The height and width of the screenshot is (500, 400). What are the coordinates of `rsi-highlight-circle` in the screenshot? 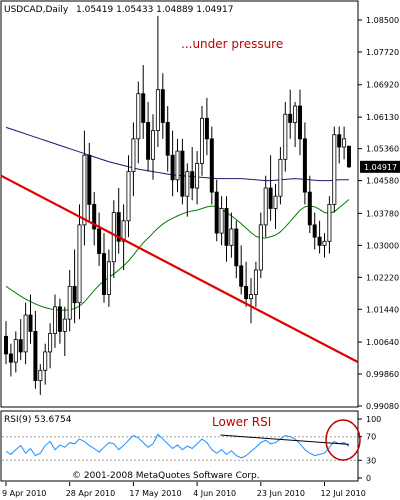 It's located at (343, 440).